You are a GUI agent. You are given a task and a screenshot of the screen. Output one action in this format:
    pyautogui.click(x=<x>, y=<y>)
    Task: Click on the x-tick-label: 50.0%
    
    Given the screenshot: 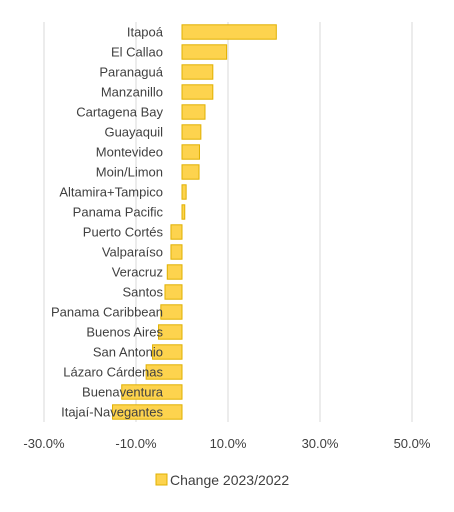 What is the action you would take?
    pyautogui.click(x=412, y=443)
    